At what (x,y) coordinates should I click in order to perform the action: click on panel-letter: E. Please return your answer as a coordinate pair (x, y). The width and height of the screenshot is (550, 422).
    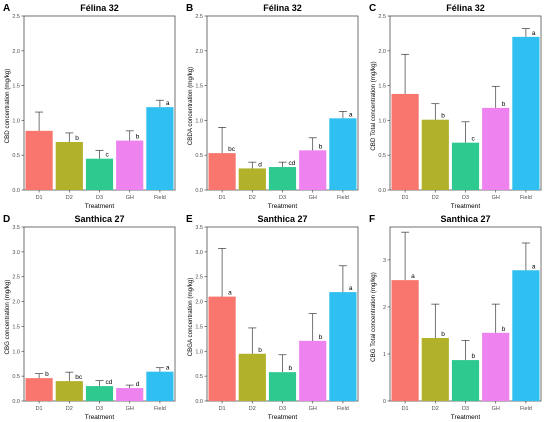
    Looking at the image, I should click on (189, 219).